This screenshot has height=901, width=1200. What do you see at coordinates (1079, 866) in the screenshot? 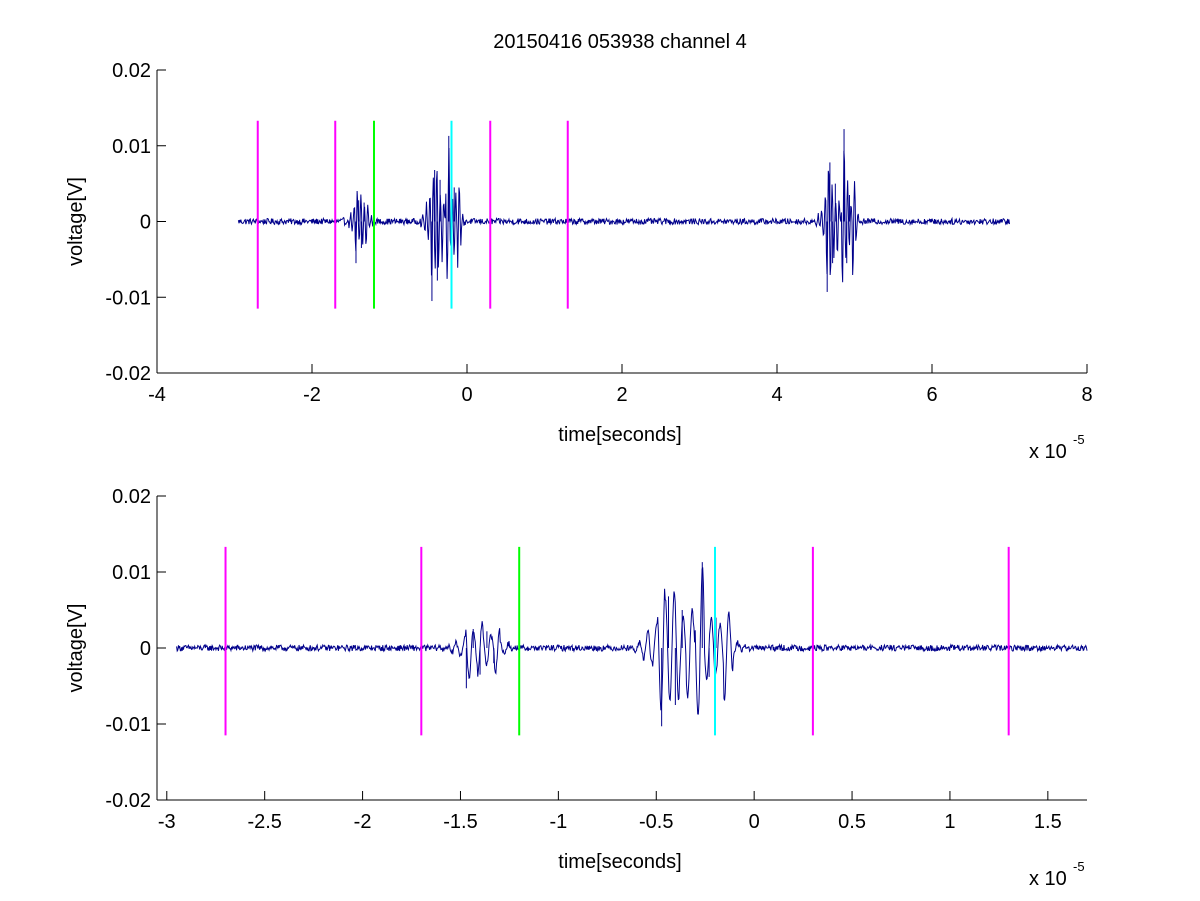
I see `bottom-x-multiplier-exponent: -5` at bounding box center [1079, 866].